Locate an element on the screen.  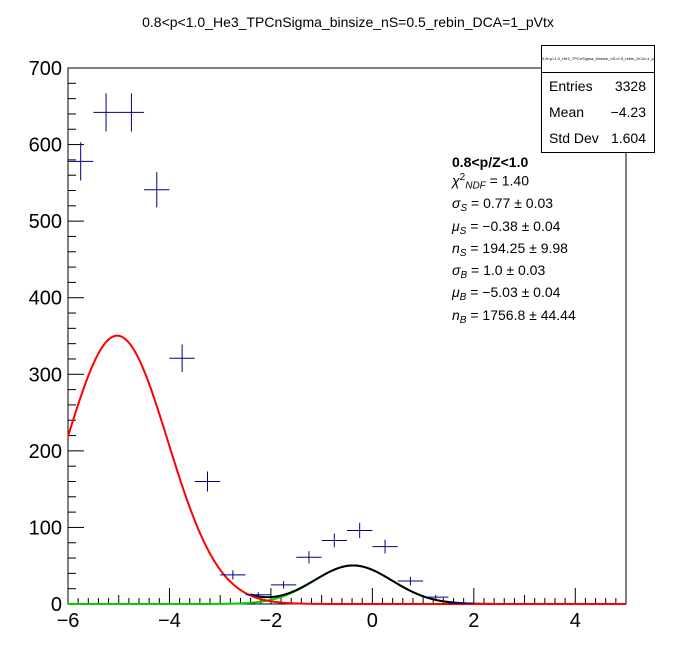
fit-n-b-value: = 1756.8 ± 44.44 is located at coordinates (523, 314).